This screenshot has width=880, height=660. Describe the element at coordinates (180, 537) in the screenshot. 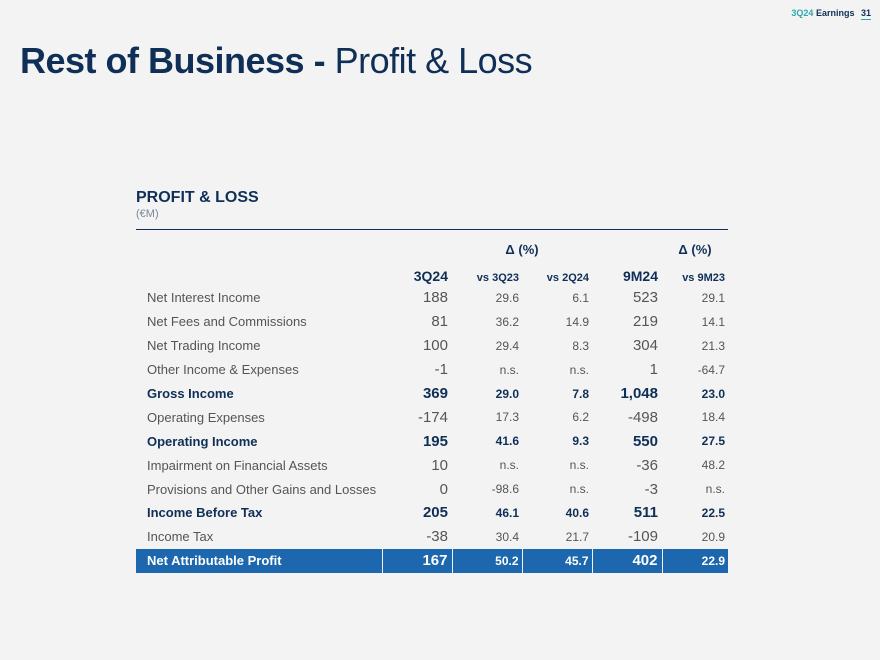

I see `row-label: Income Tax` at that location.